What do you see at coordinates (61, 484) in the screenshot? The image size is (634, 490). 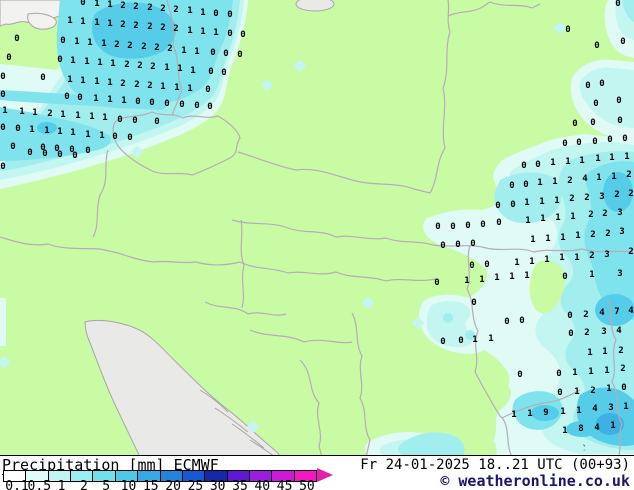 I see `legend-tick: 1` at bounding box center [61, 484].